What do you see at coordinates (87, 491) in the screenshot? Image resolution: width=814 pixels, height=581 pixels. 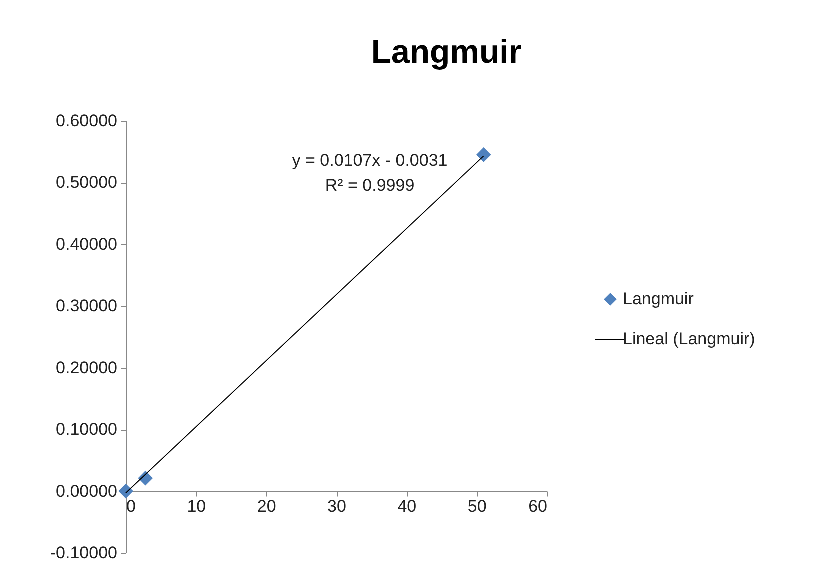 I see `y-tick-label: 0.00000` at bounding box center [87, 491].